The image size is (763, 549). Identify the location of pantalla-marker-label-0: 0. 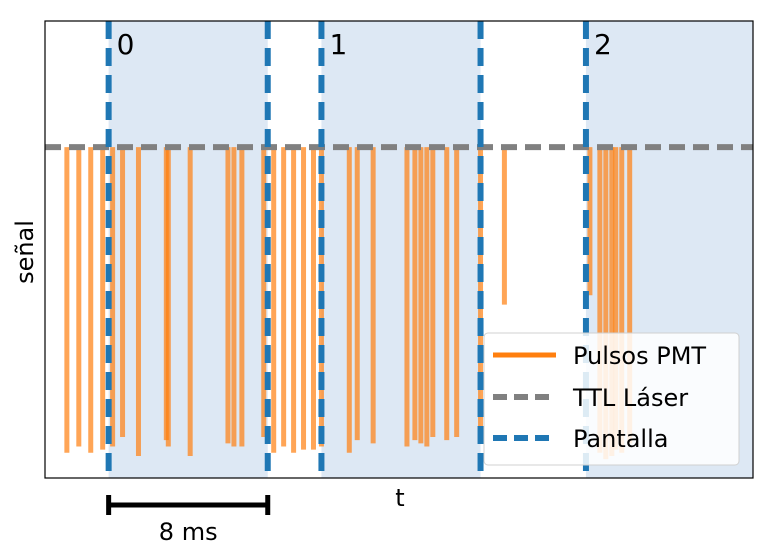
(126, 44).